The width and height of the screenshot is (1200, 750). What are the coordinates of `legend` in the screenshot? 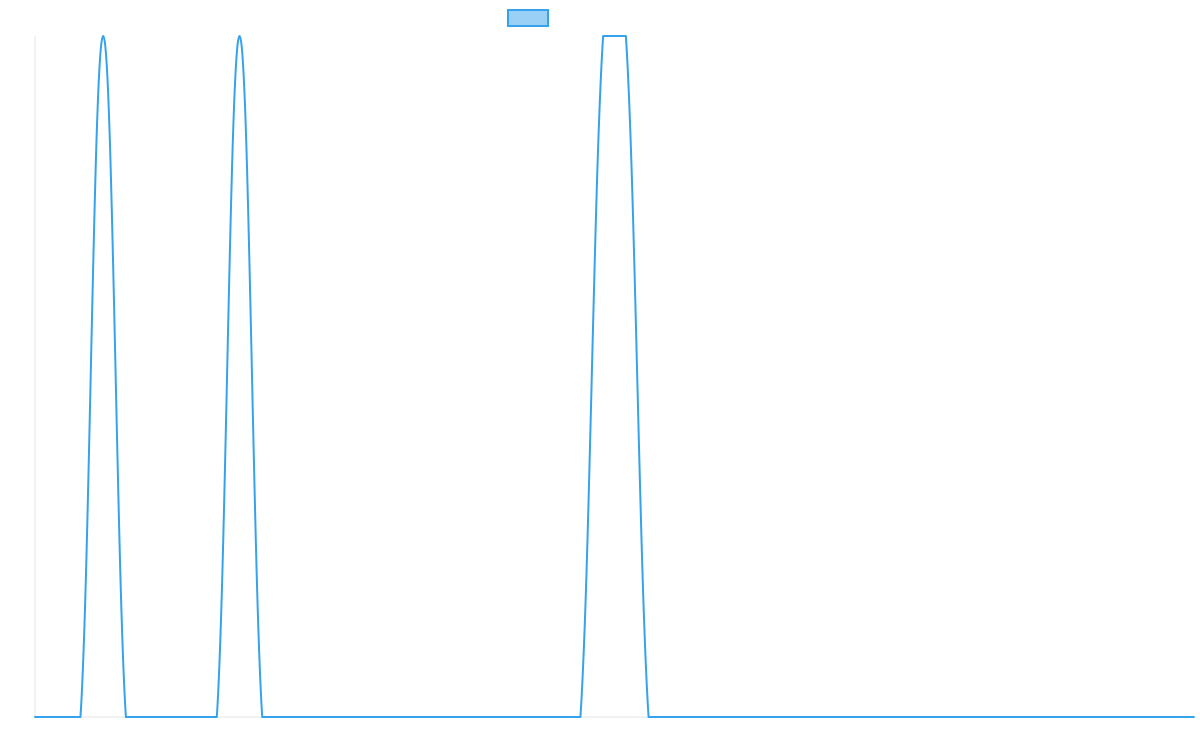 It's located at (528, 18).